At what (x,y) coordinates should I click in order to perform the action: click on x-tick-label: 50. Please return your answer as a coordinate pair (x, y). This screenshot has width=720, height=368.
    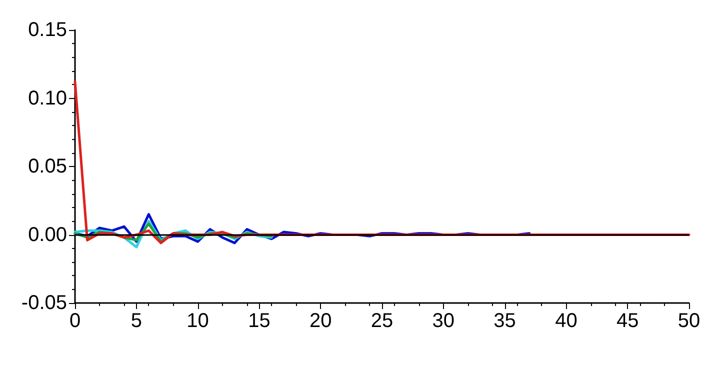
    Looking at the image, I should click on (689, 321).